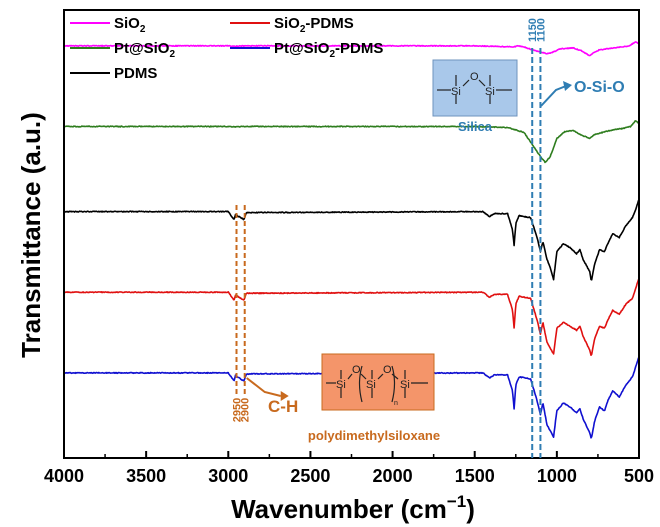  Describe the element at coordinates (328, 50) in the screenshot. I see `legend-label: Pt@SiO2-PDMS` at that location.